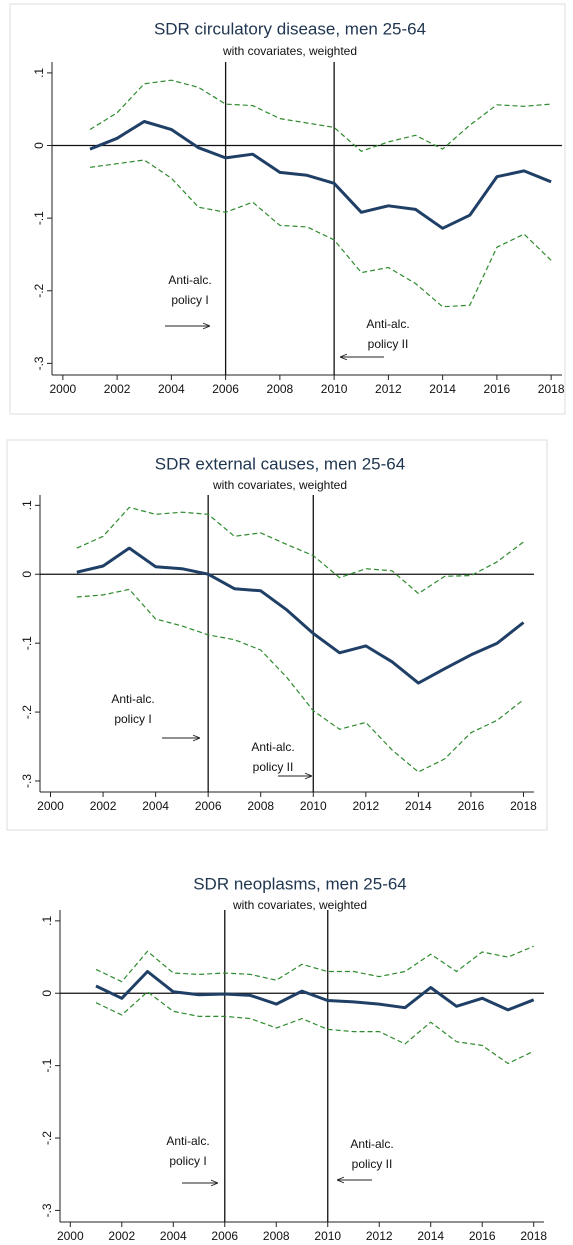 Image resolution: width=573 pixels, height=1245 pixels. Describe the element at coordinates (280, 463) in the screenshot. I see `chart-title: SDR external causes, men 25-64` at that location.